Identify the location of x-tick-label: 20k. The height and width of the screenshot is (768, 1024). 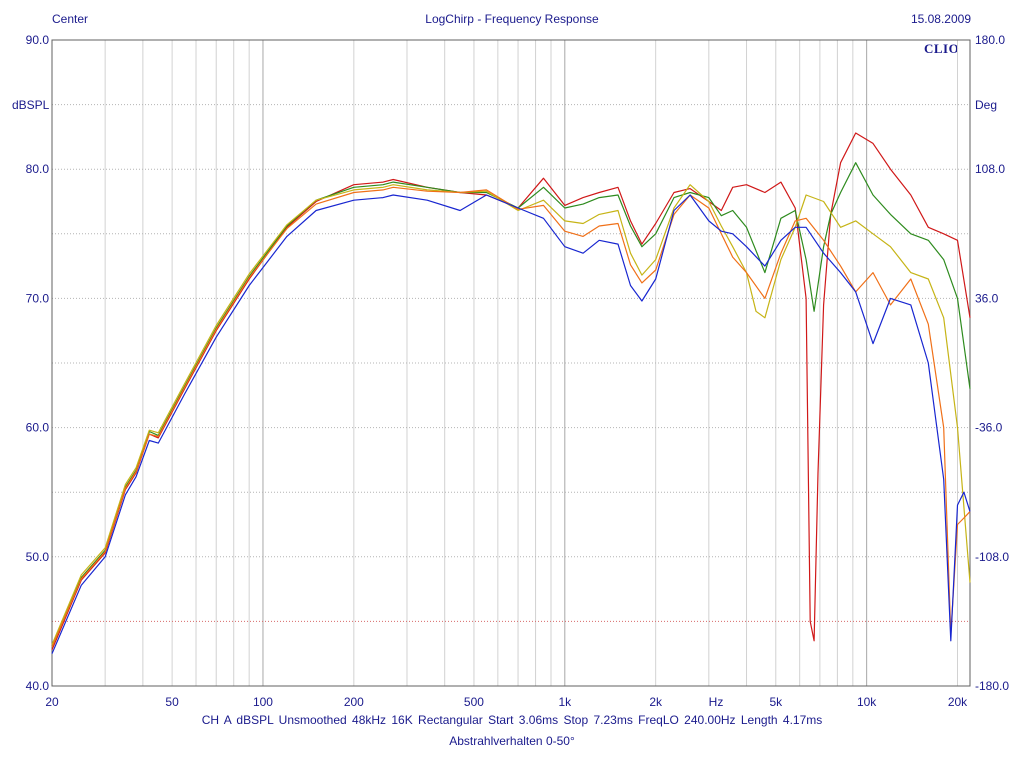
(958, 702).